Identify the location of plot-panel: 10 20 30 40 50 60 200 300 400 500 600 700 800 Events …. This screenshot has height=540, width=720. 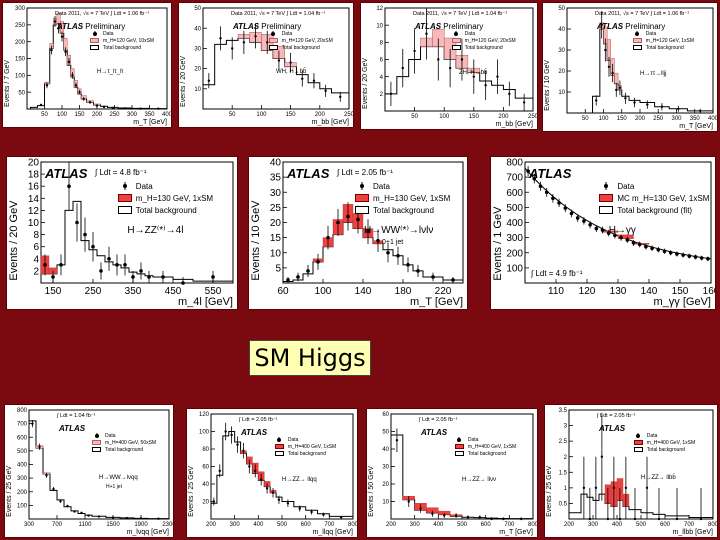
(452, 473).